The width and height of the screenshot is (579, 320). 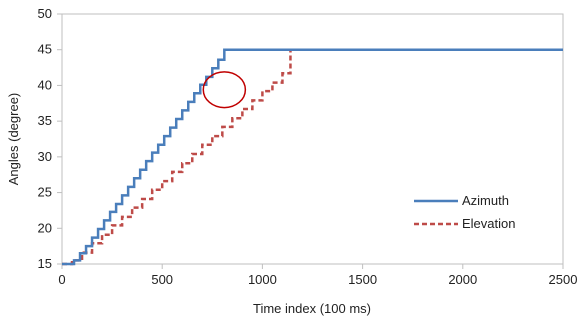 What do you see at coordinates (45, 227) in the screenshot?
I see `y-tick-label: 20` at bounding box center [45, 227].